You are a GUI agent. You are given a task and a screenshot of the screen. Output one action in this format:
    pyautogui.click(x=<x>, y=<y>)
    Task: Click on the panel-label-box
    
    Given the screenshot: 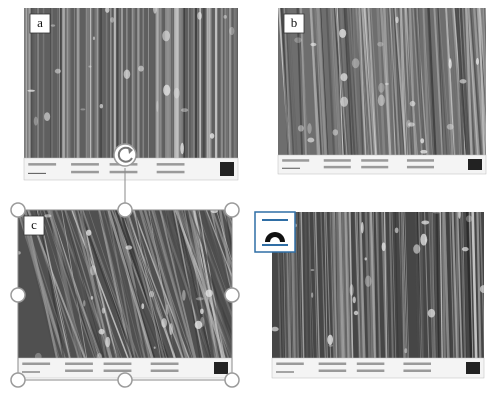 What is the action you would take?
    pyautogui.click(x=40, y=23)
    